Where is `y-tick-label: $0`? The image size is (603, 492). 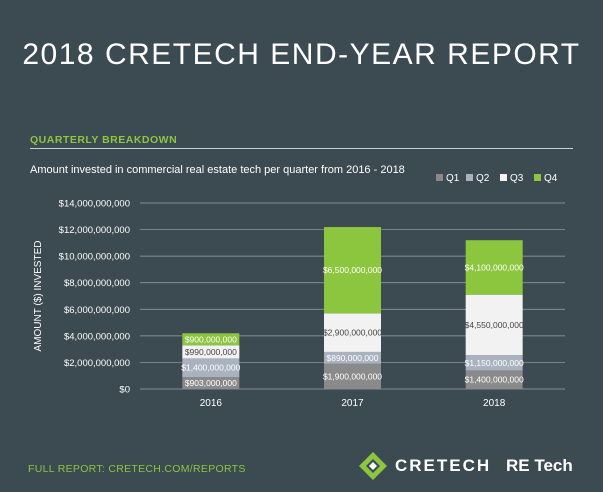
y-tick-label: $0 is located at coordinates (124, 390).